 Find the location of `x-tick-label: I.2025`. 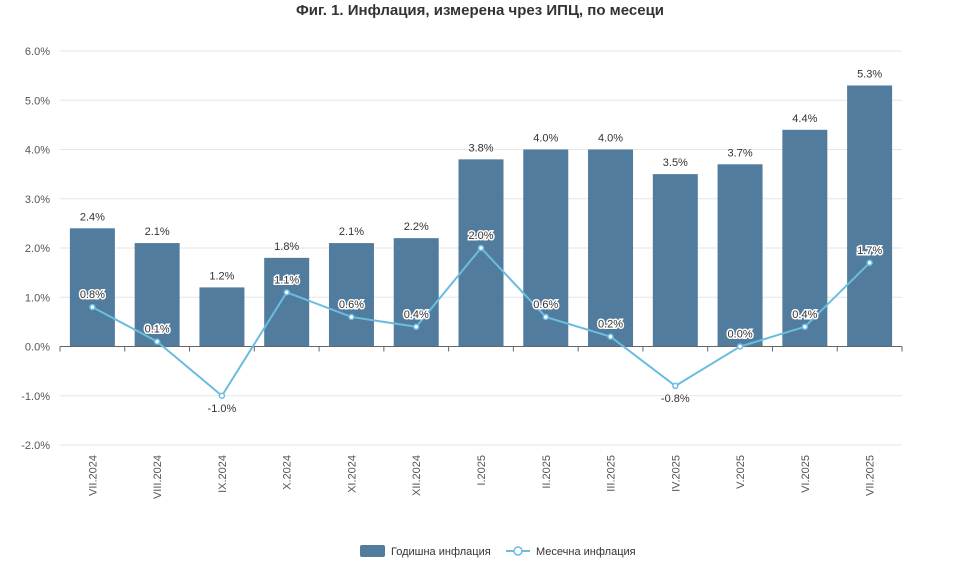

x-tick-label: I.2025 is located at coordinates (482, 470).